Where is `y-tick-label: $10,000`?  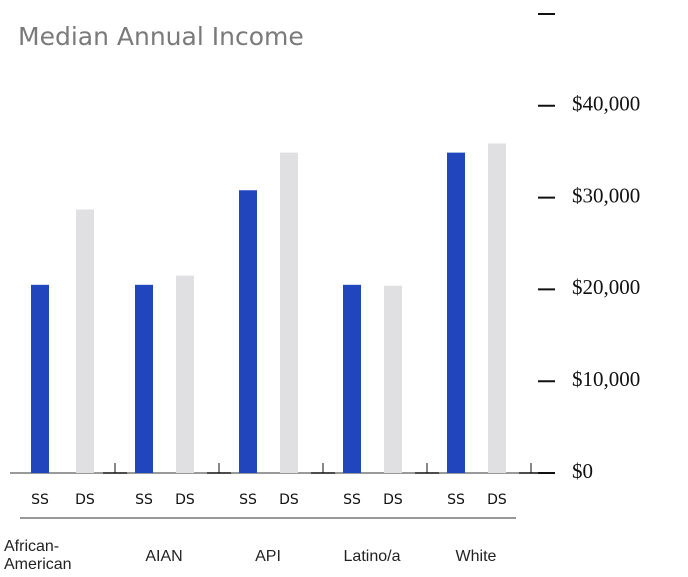
y-tick-label: $10,000 is located at coordinates (606, 379).